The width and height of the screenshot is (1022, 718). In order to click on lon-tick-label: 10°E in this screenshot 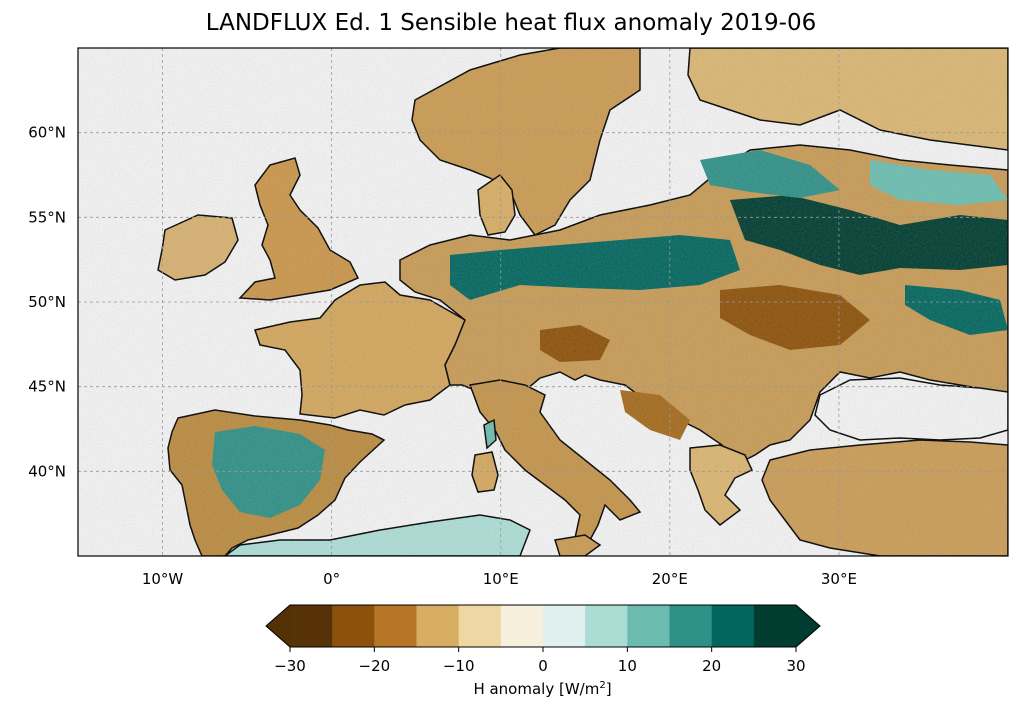, I will do `click(501, 579)`.